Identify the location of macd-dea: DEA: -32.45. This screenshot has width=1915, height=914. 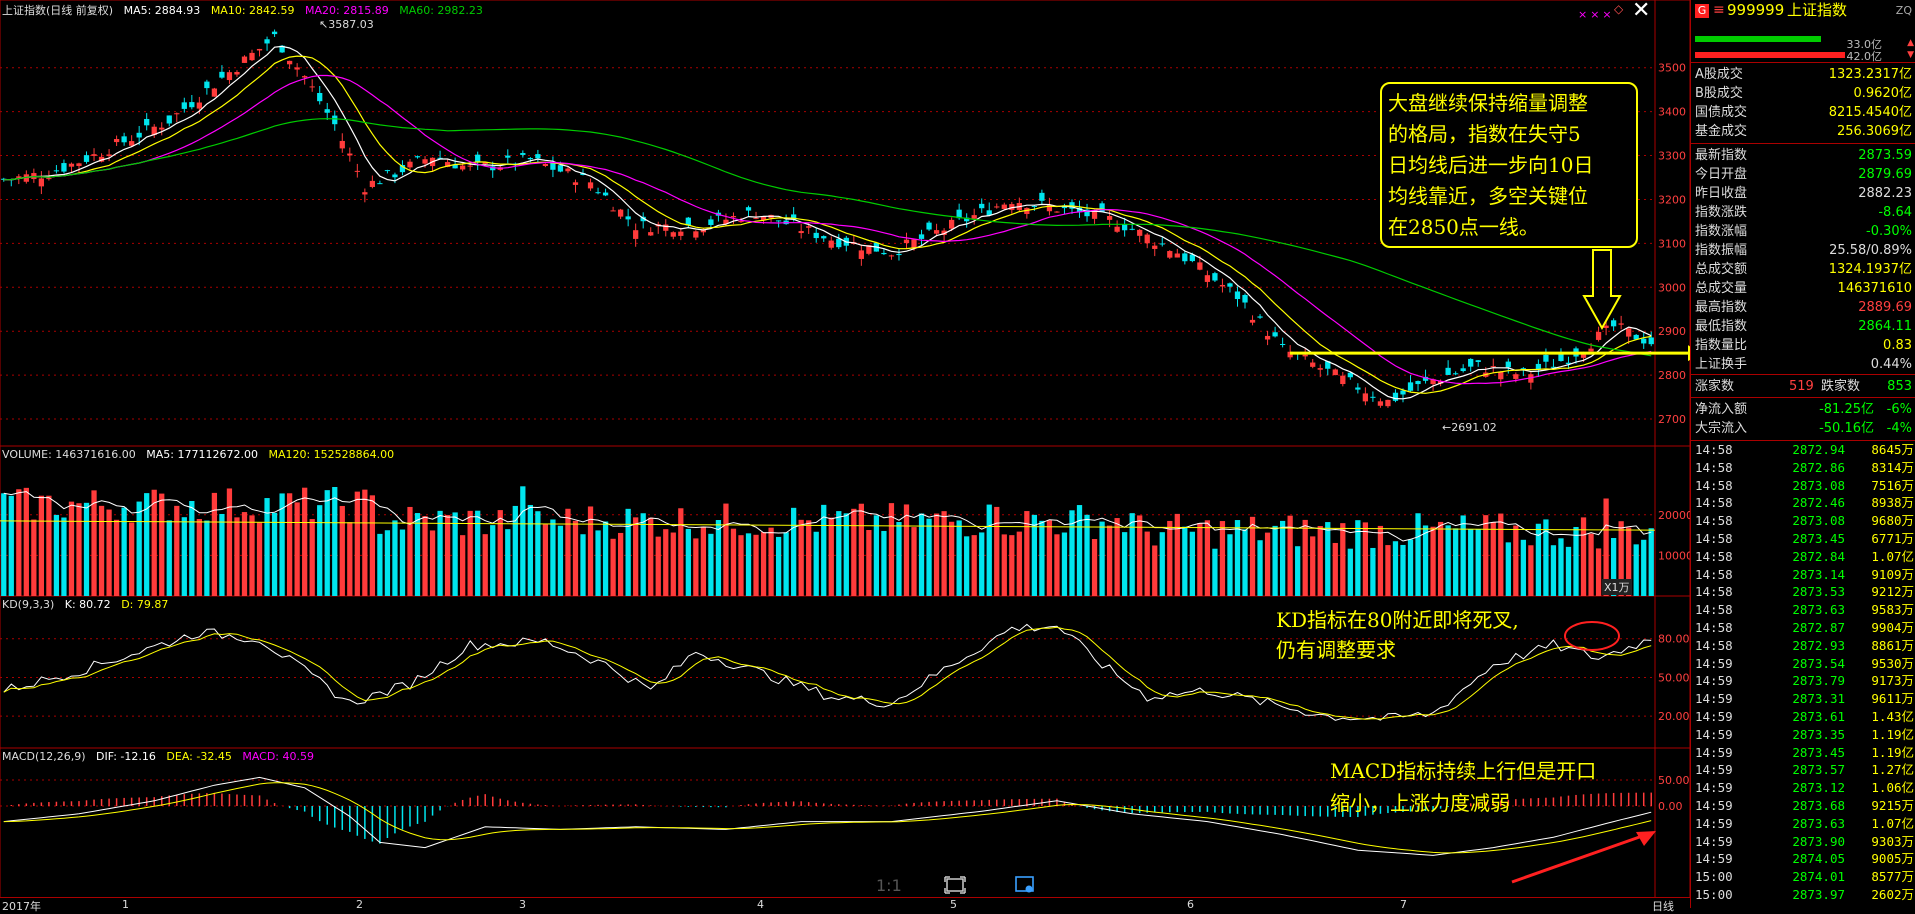
(199, 756).